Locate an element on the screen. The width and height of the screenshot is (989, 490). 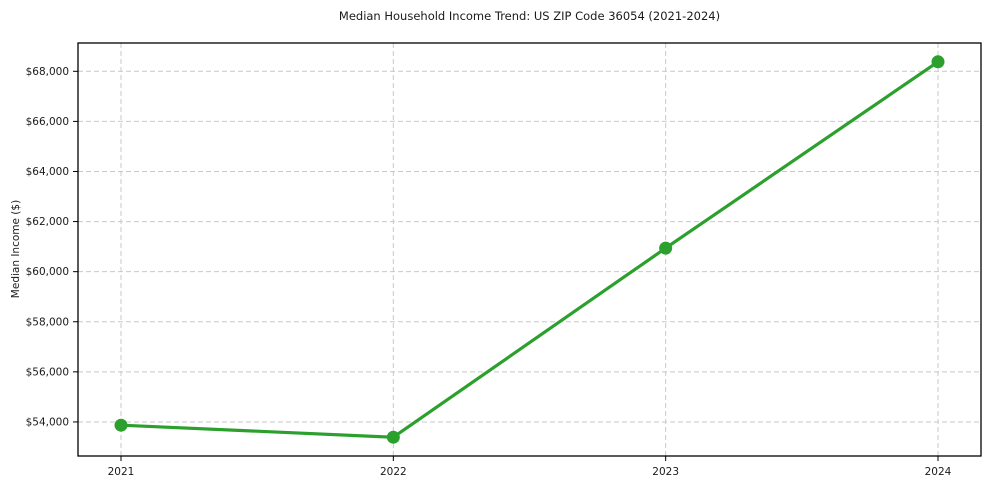
y-tick-label: $58,000 is located at coordinates (47, 322).